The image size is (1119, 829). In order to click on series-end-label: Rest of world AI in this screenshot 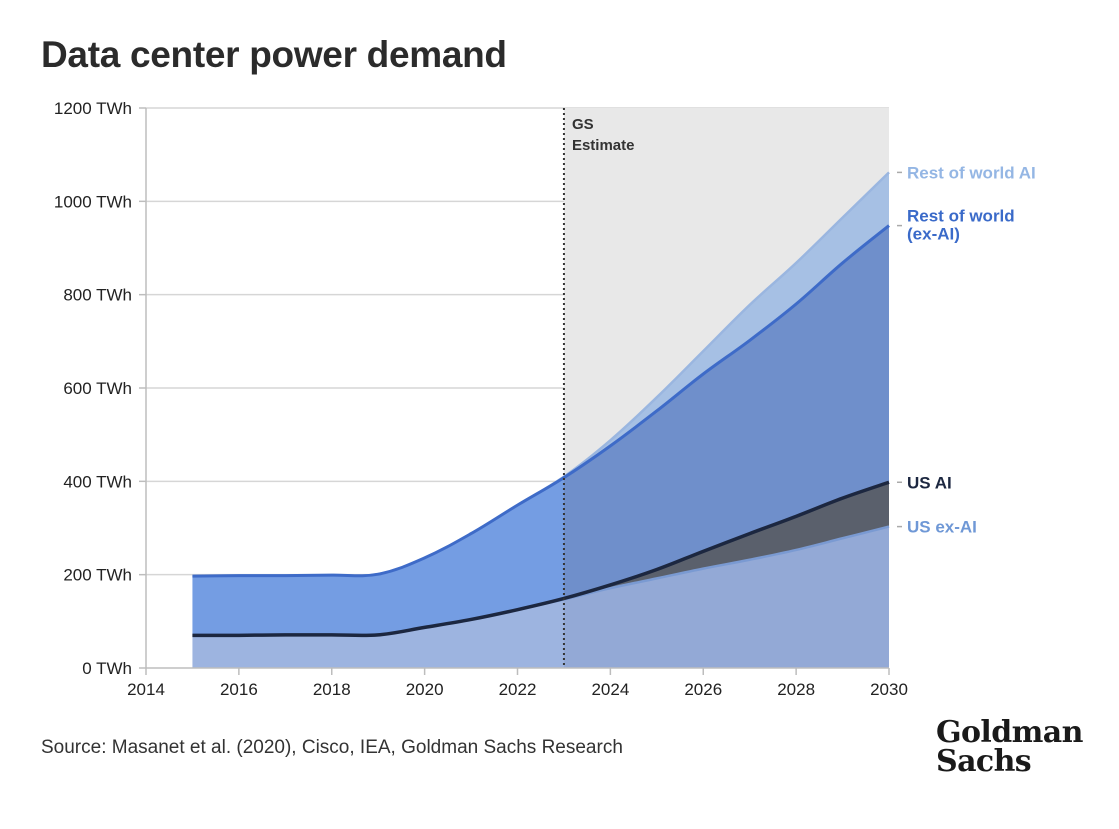, I will do `click(971, 172)`.